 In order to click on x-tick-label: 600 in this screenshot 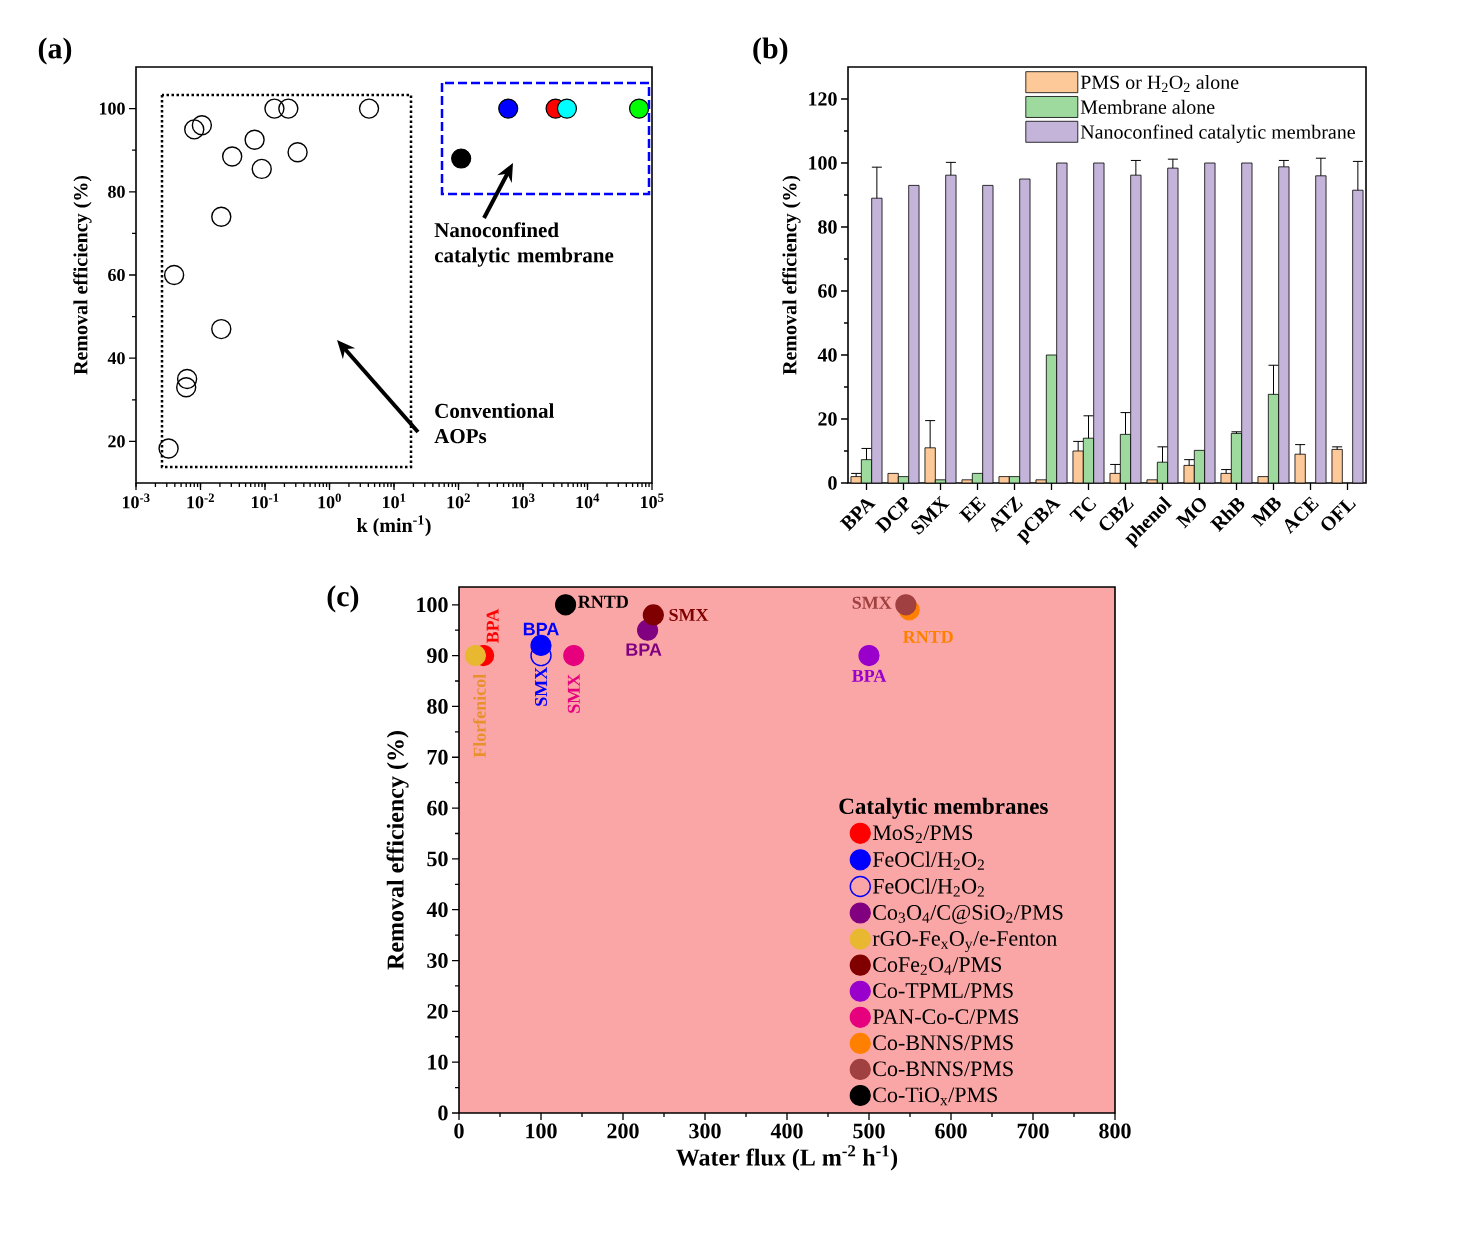, I will do `click(951, 1131)`.